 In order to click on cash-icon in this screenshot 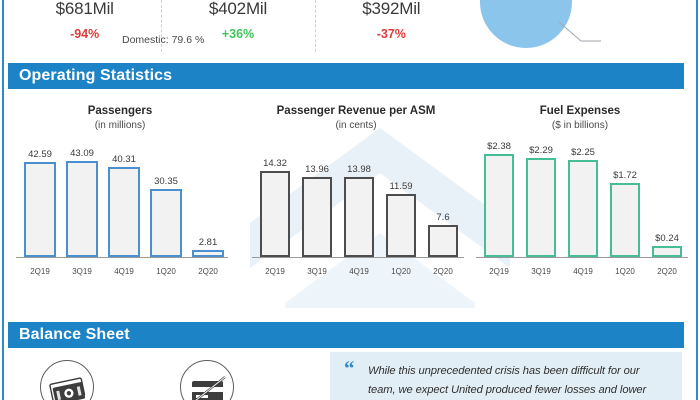, I will do `click(67, 380)`.